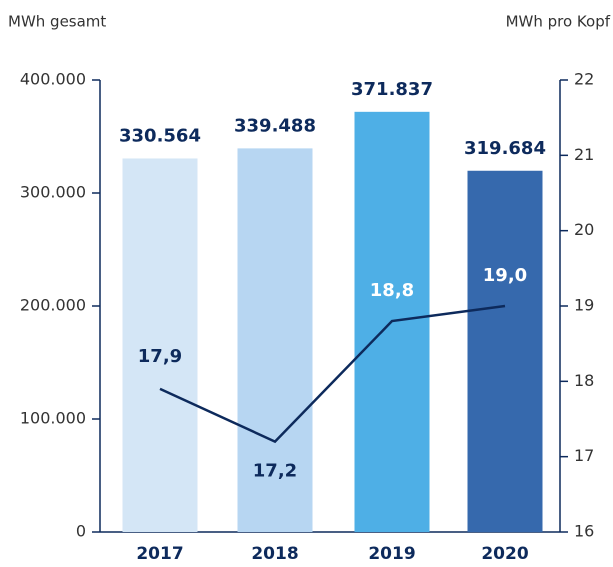 The image size is (613, 567). What do you see at coordinates (160, 135) in the screenshot?
I see `bar-value-label: 330.564` at bounding box center [160, 135].